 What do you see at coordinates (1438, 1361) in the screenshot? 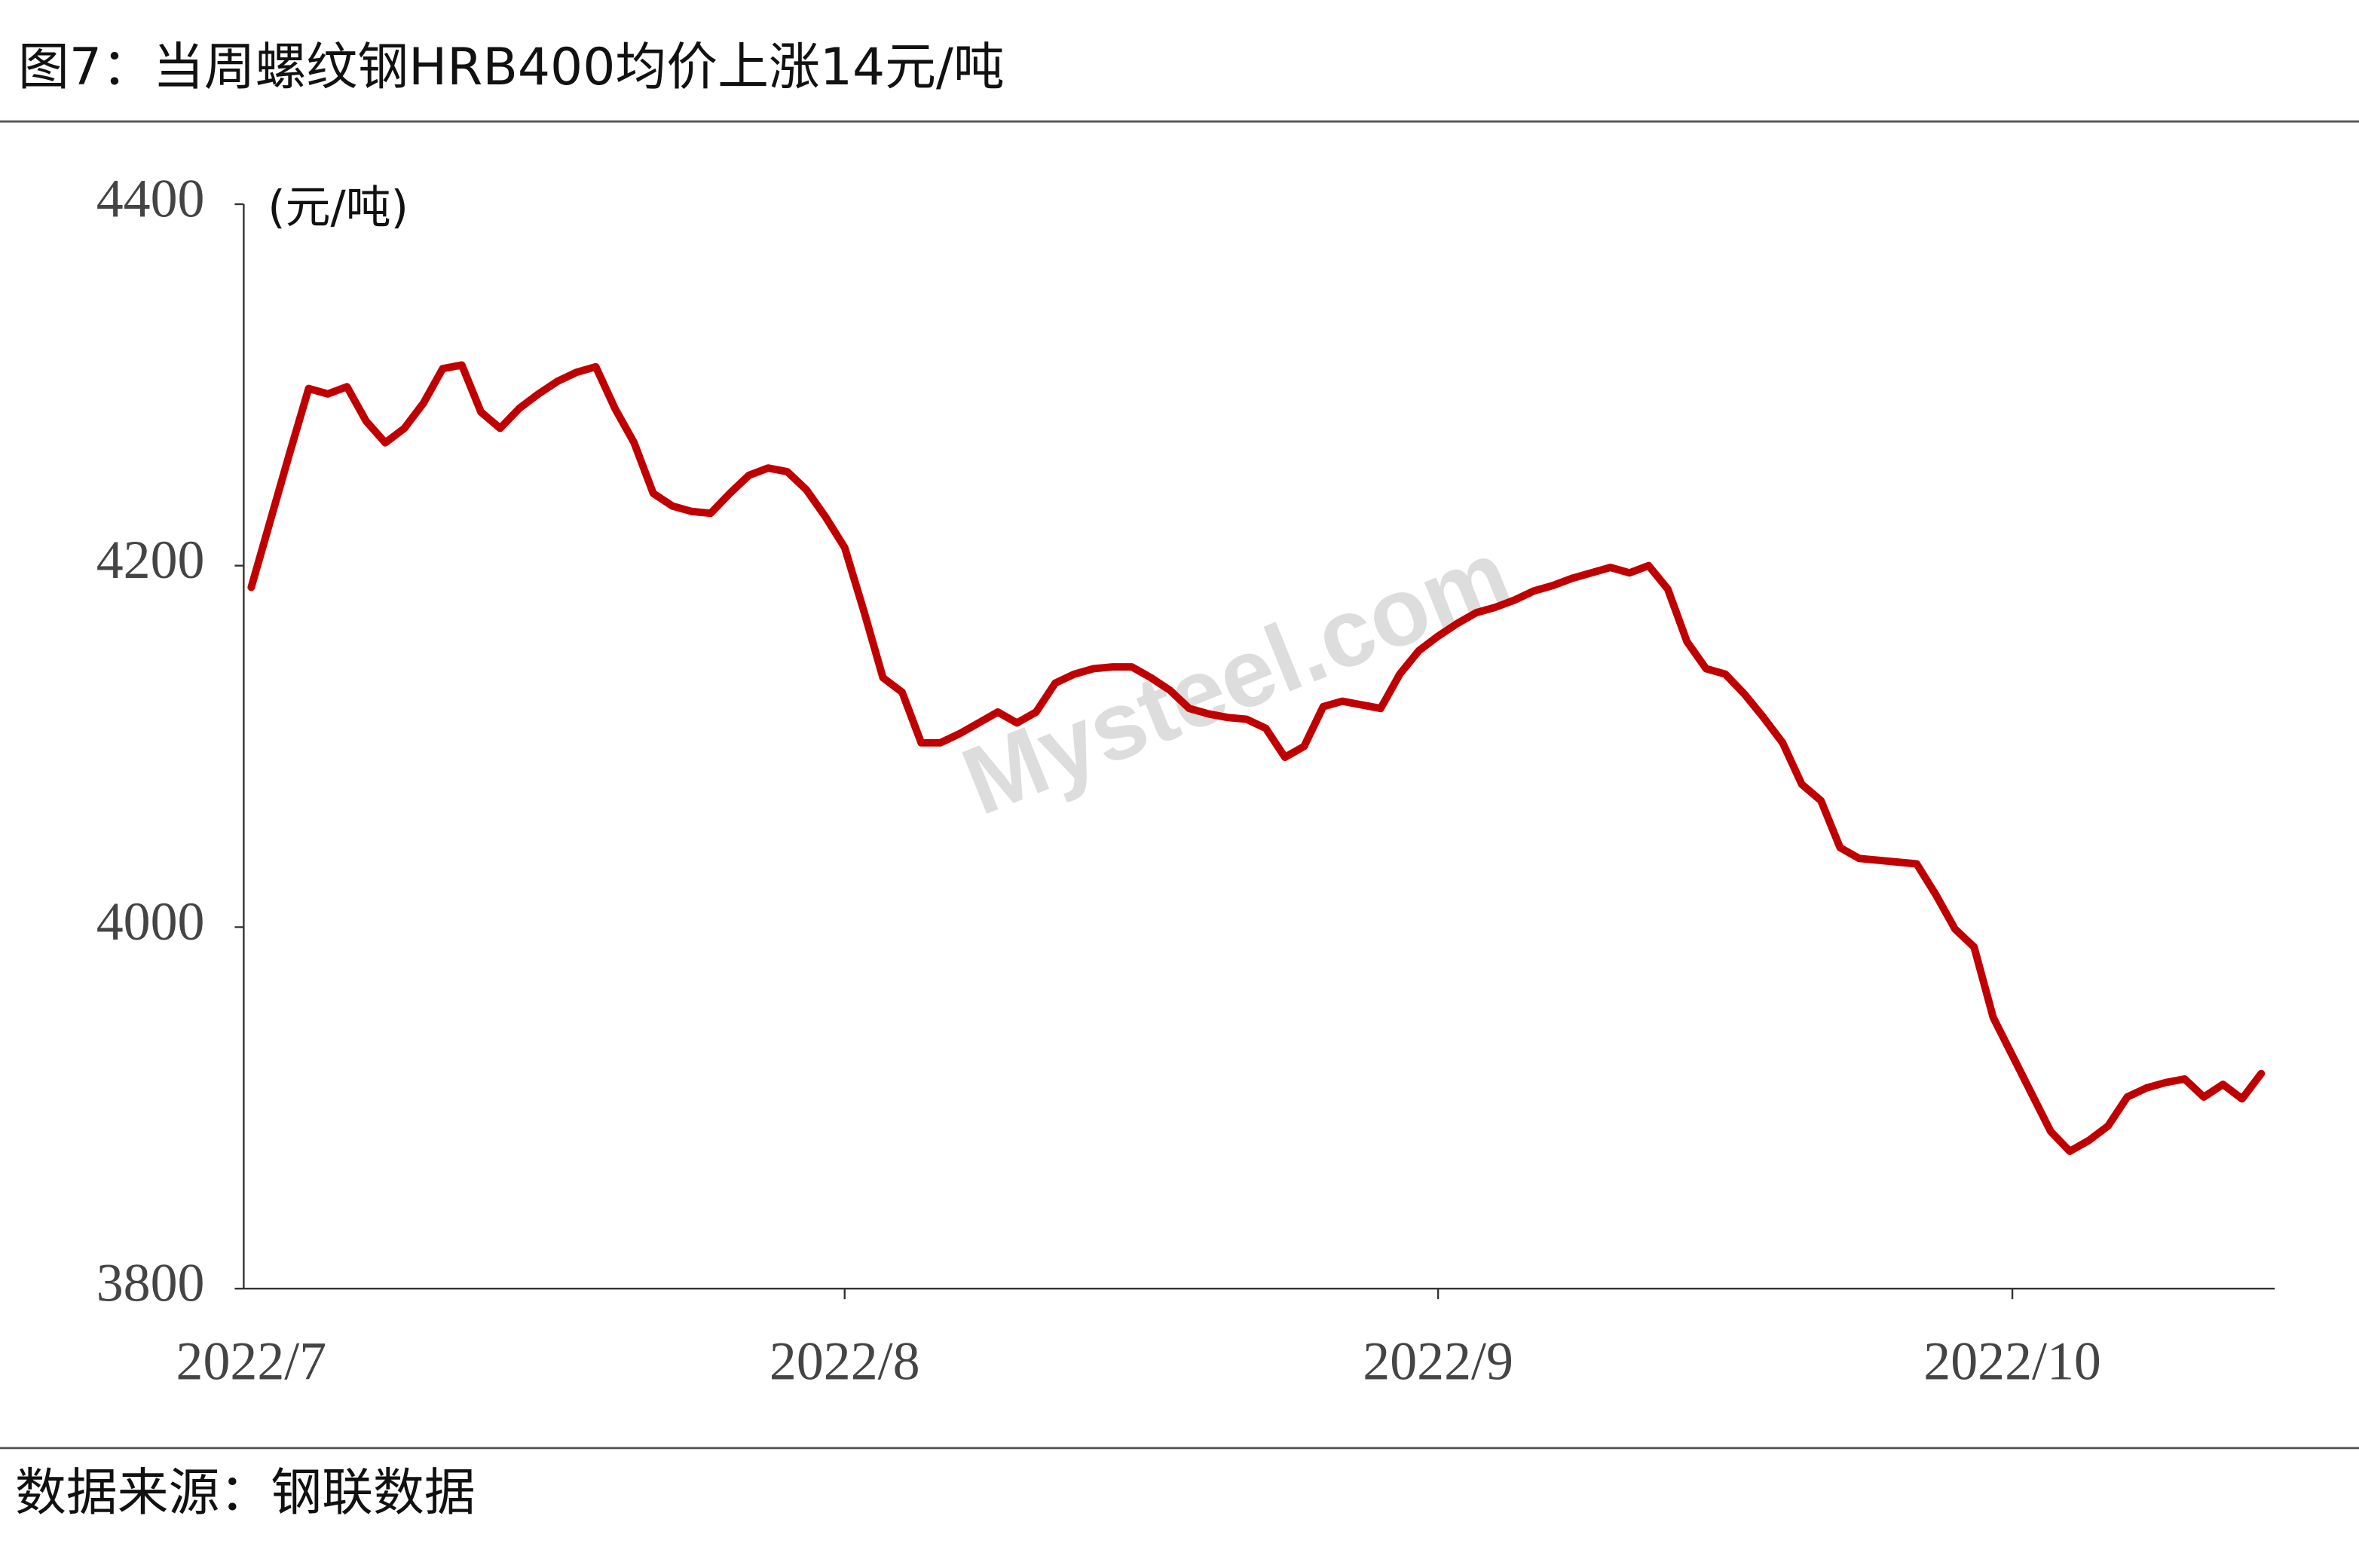
I see `x-tick-label: 2022/9` at bounding box center [1438, 1361].